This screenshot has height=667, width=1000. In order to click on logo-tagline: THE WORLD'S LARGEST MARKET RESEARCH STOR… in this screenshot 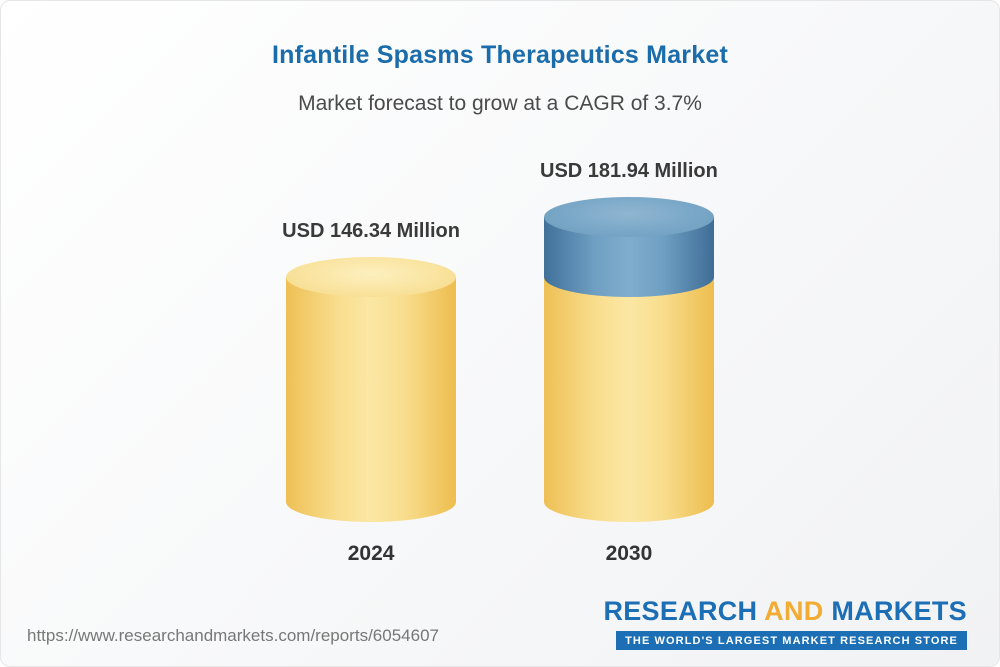, I will do `click(791, 640)`.